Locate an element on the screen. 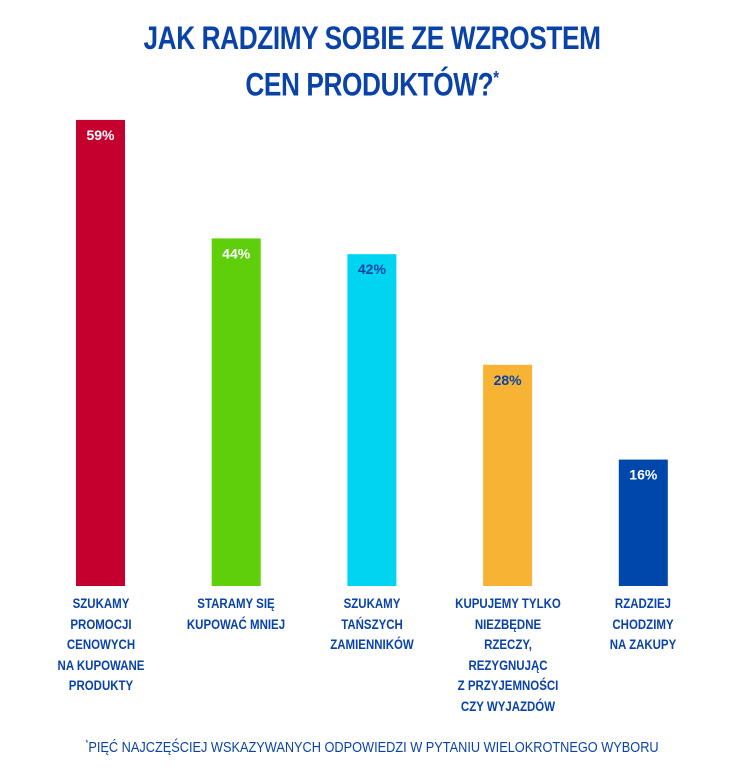 This screenshot has width=744, height=779. category-label: RZADZIEJ CHODZIMY NA ZAKUPY is located at coordinates (643, 624).